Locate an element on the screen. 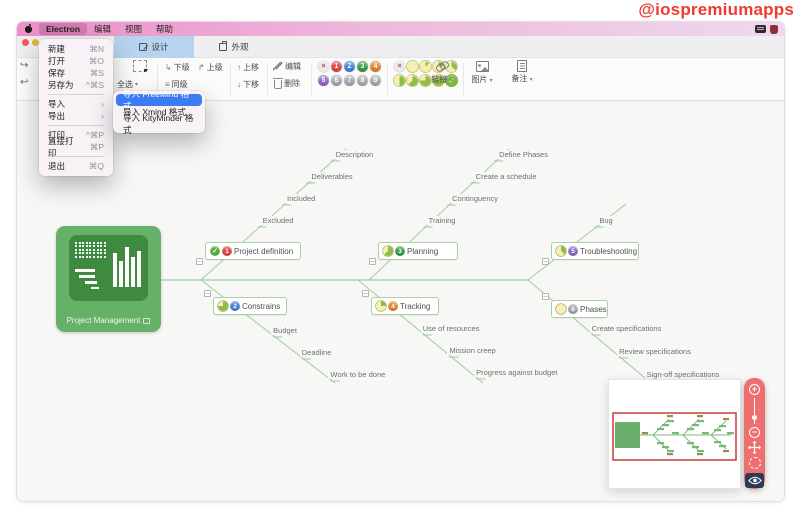 This screenshot has height=521, width=800. mindmap-leaf: Bug is located at coordinates (606, 220).